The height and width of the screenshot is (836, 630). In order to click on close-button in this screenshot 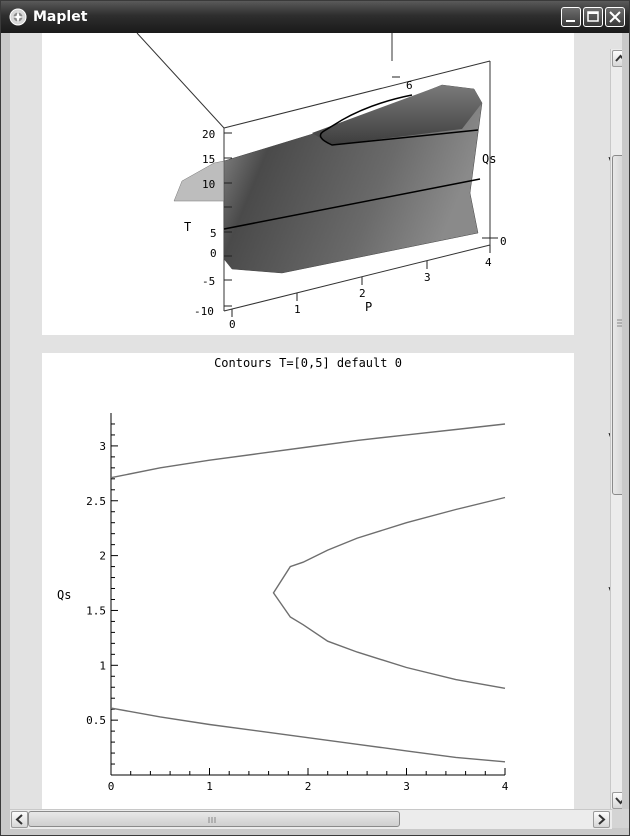, I will do `click(615, 17)`.